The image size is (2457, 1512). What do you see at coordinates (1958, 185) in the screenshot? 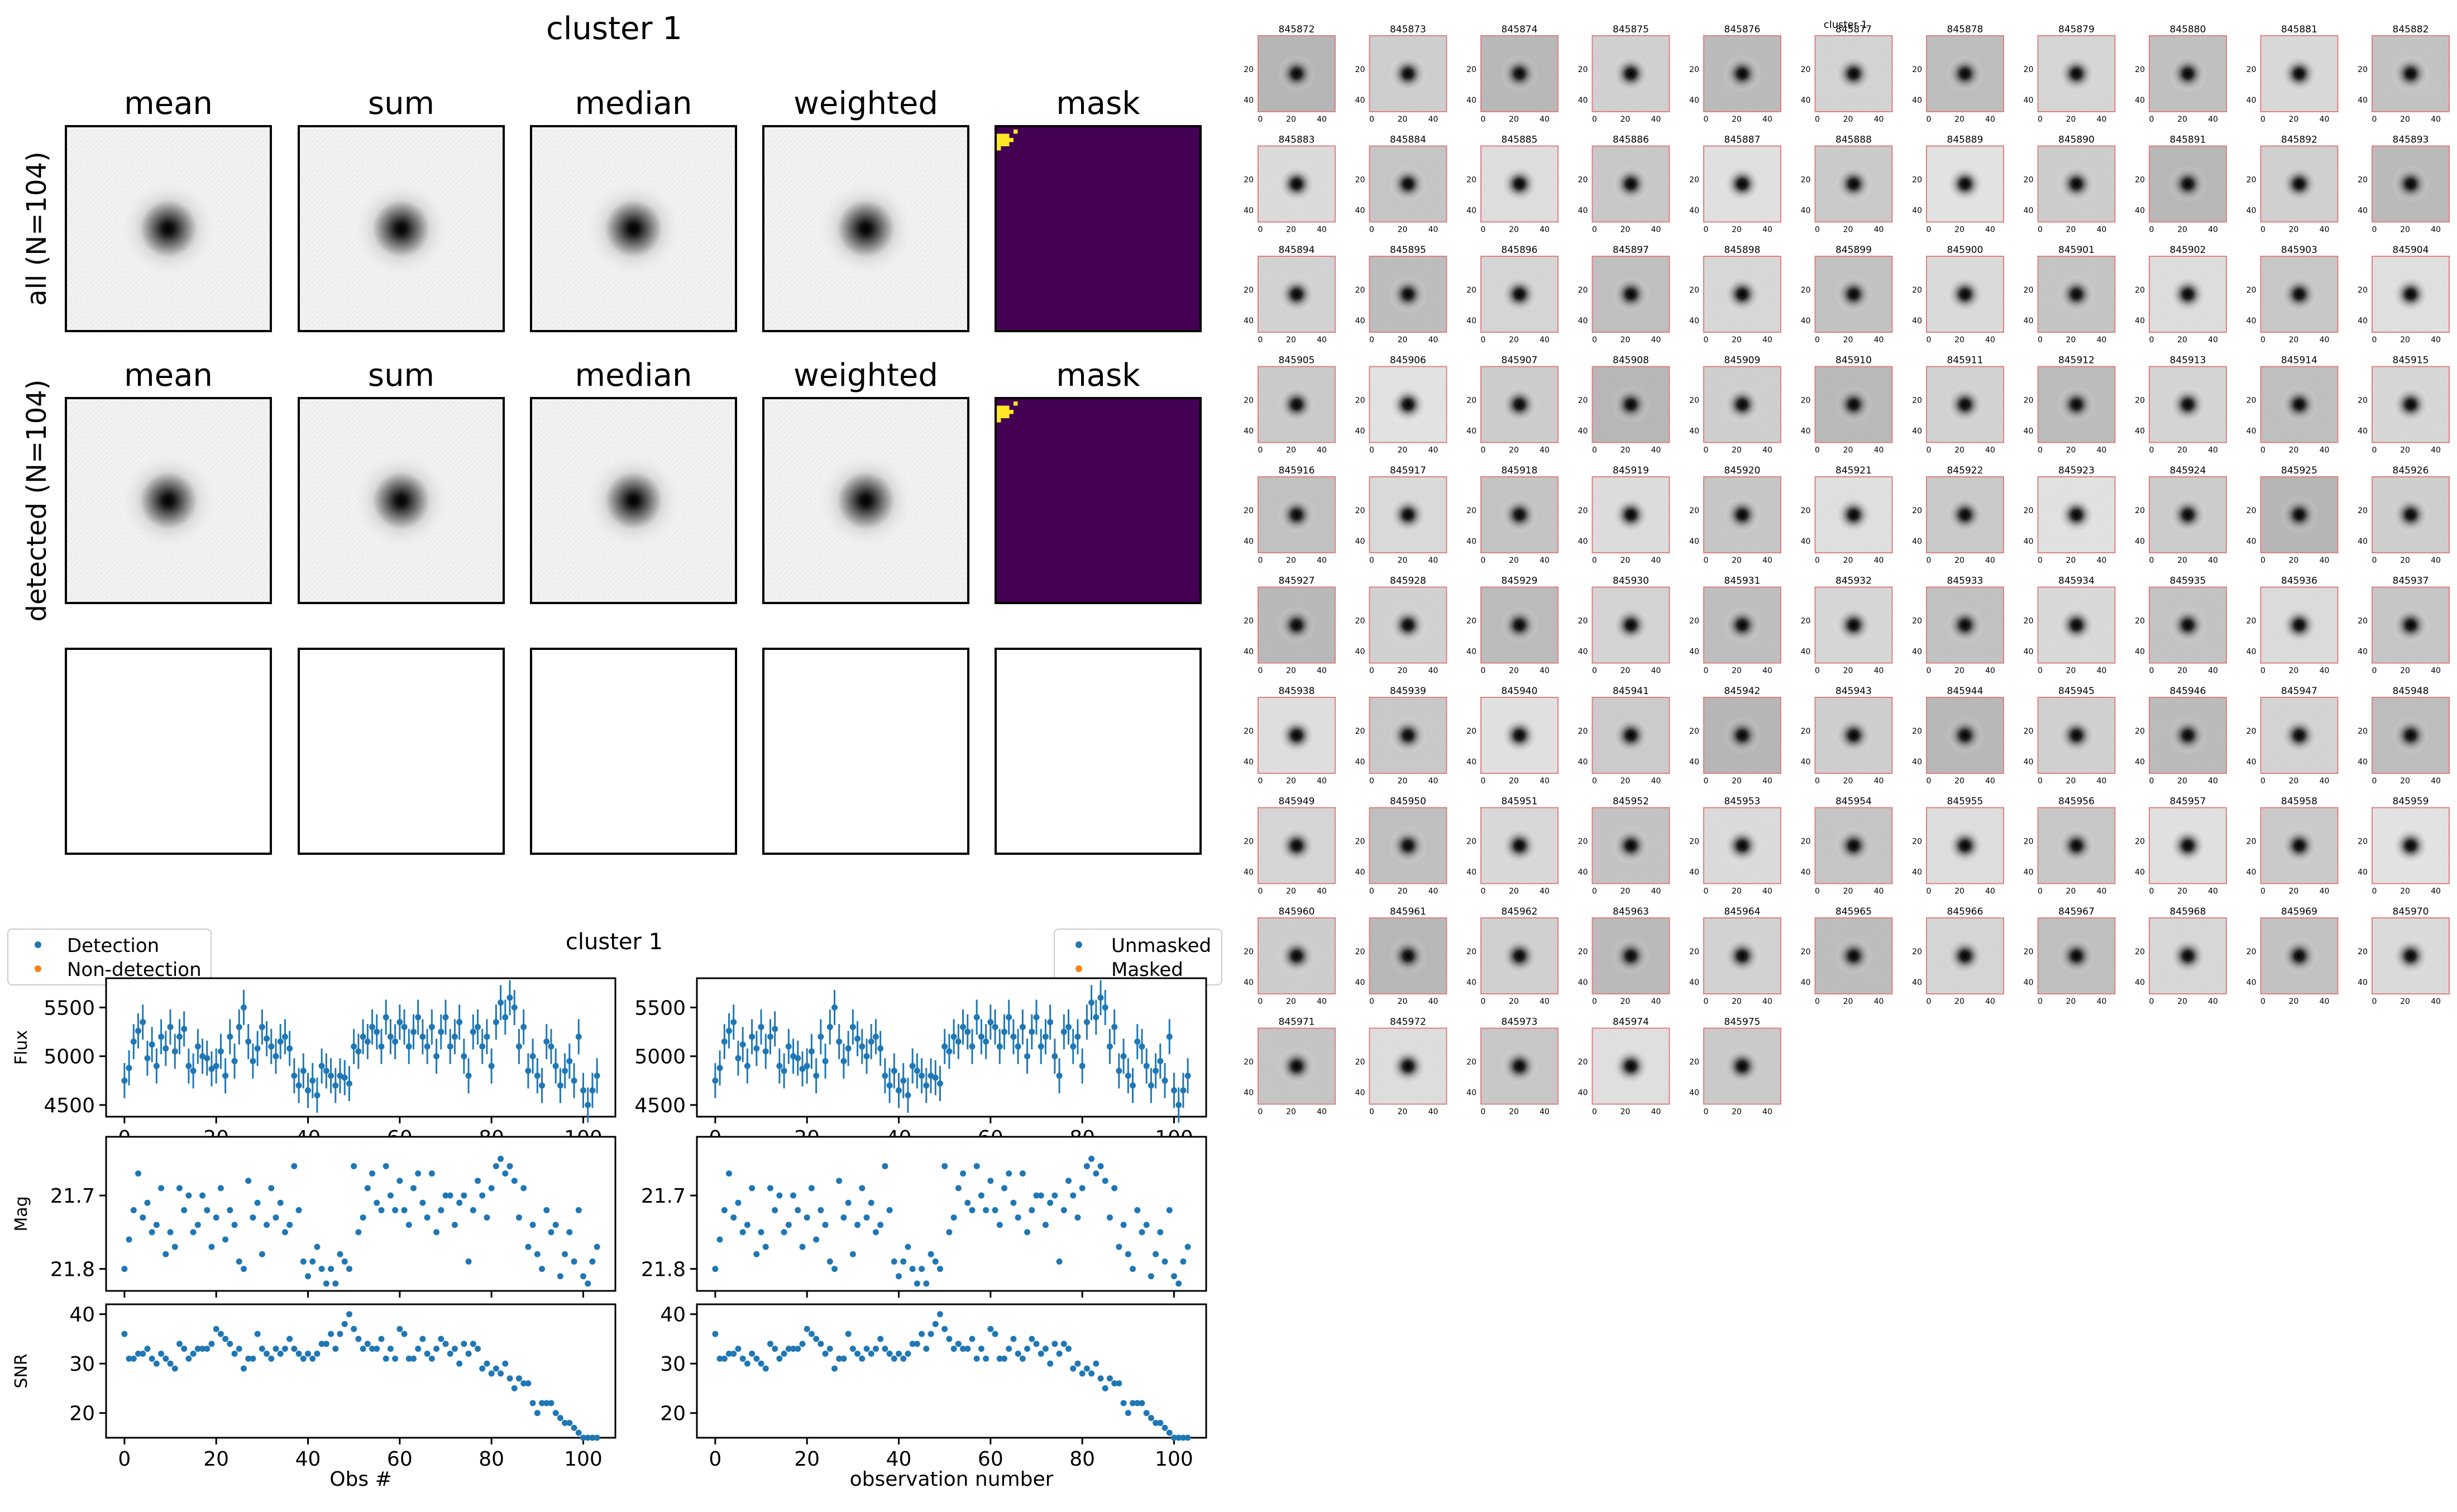
I see `thumbnail: 845889 0 20 20 40 40` at bounding box center [1958, 185].